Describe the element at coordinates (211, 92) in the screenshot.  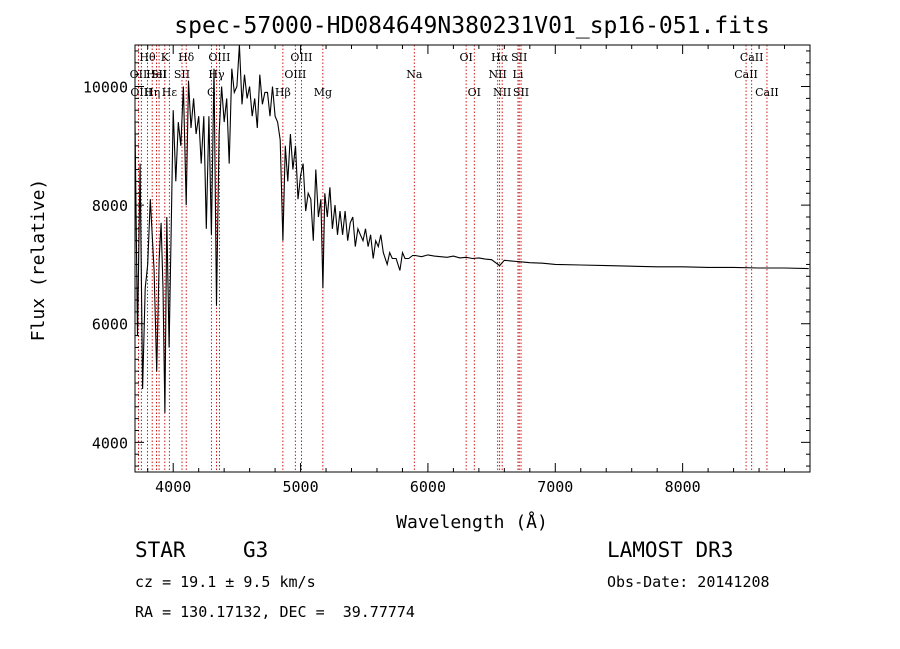
I see `line-label: G` at that location.